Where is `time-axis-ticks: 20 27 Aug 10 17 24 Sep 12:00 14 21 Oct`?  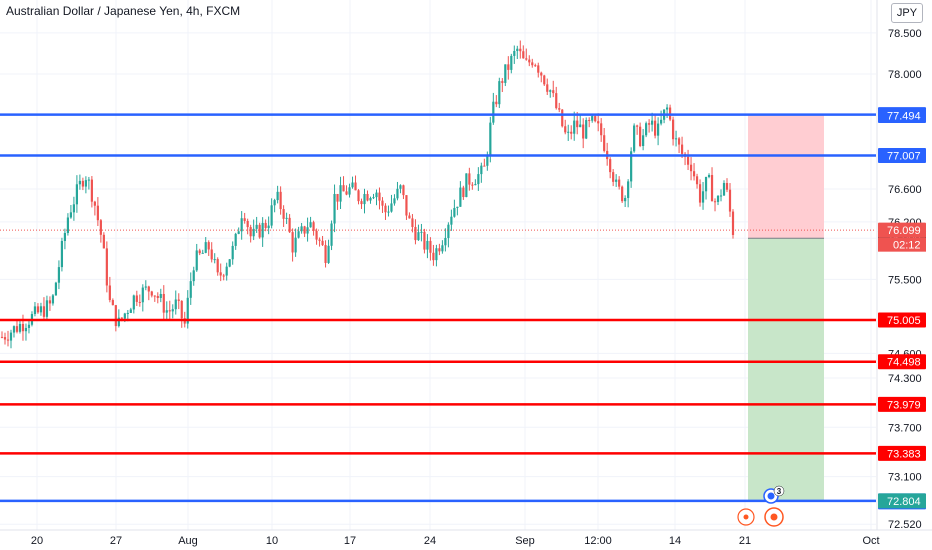
time-axis-ticks: 20 27 Aug 10 17 24 Sep 12:00 14 21 Oct is located at coordinates (455, 541).